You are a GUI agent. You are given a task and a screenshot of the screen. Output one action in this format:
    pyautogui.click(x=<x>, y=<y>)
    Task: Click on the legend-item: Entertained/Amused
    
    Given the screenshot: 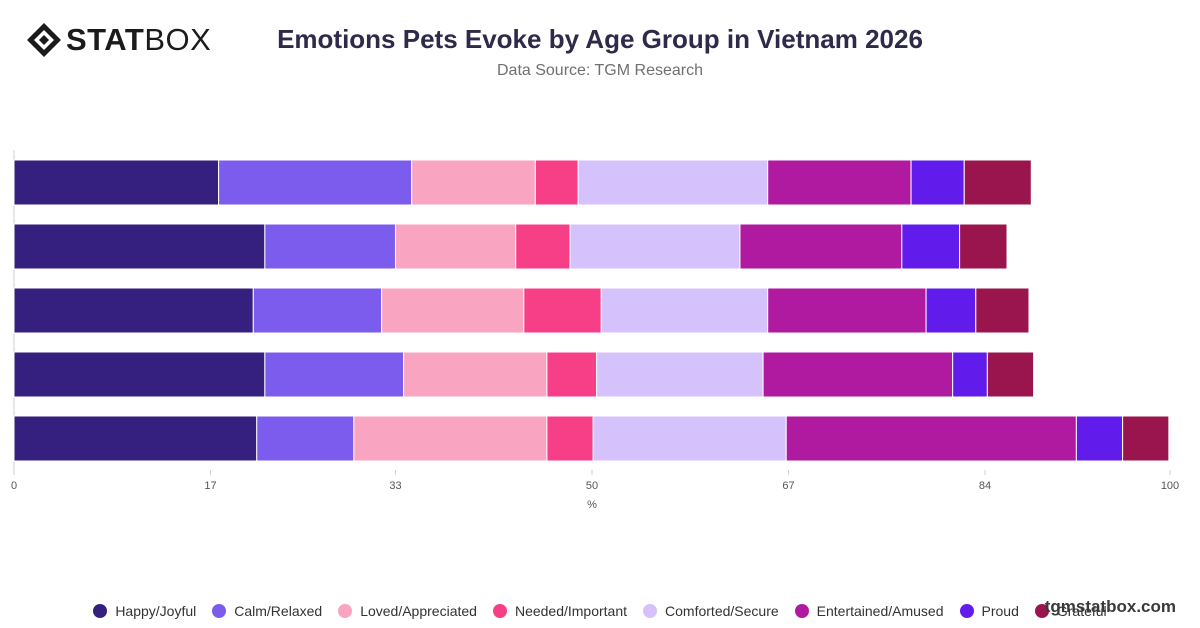 What is the action you would take?
    pyautogui.click(x=869, y=611)
    